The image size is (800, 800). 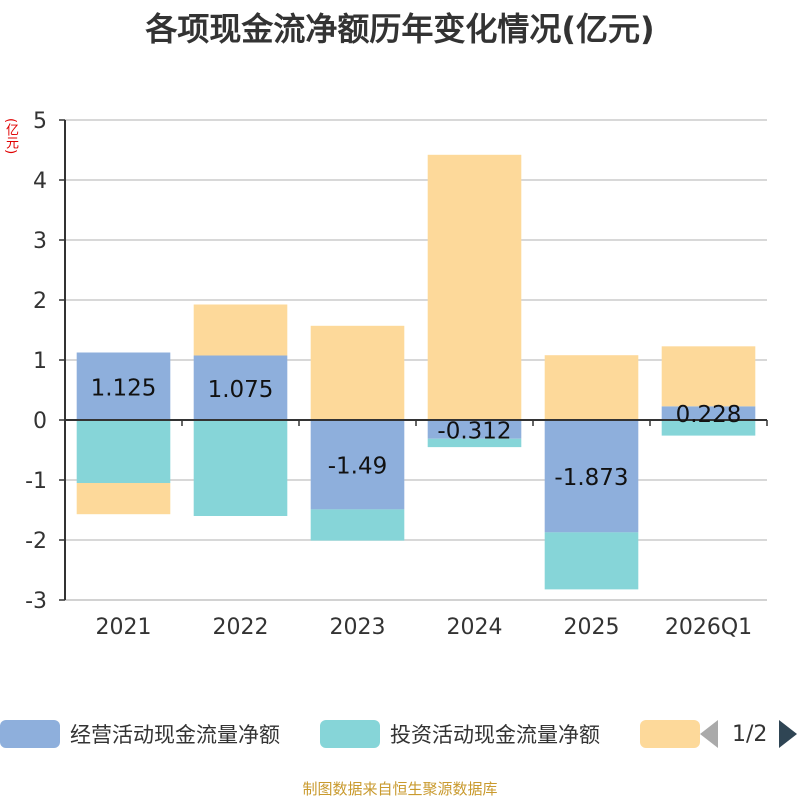 I want to click on x-tick-label: 2023, so click(x=358, y=627).